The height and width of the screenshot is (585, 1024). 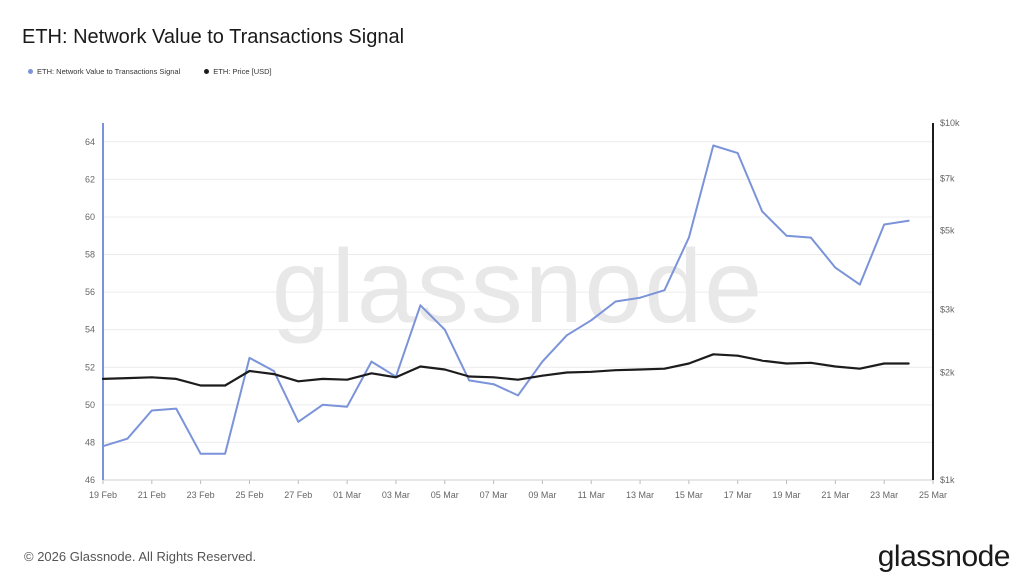 I want to click on y-left-tick-label: 58, so click(x=90, y=255).